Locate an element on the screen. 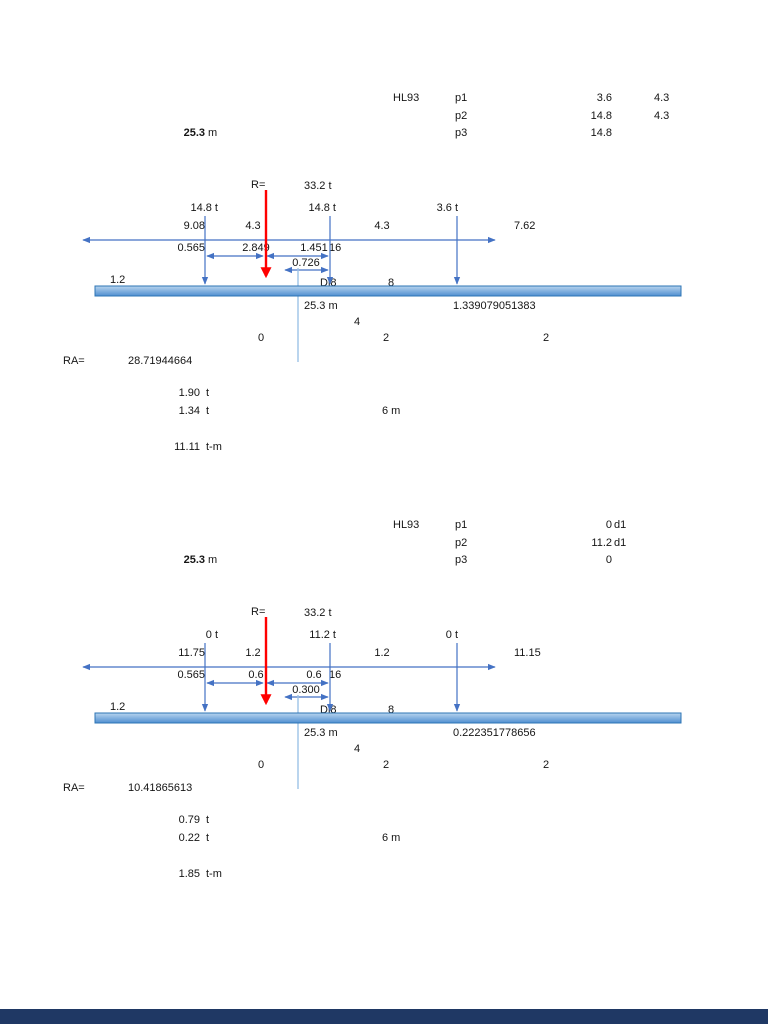 This screenshot has height=1024, width=768. axle-load-1: 0 t is located at coordinates (211, 635).